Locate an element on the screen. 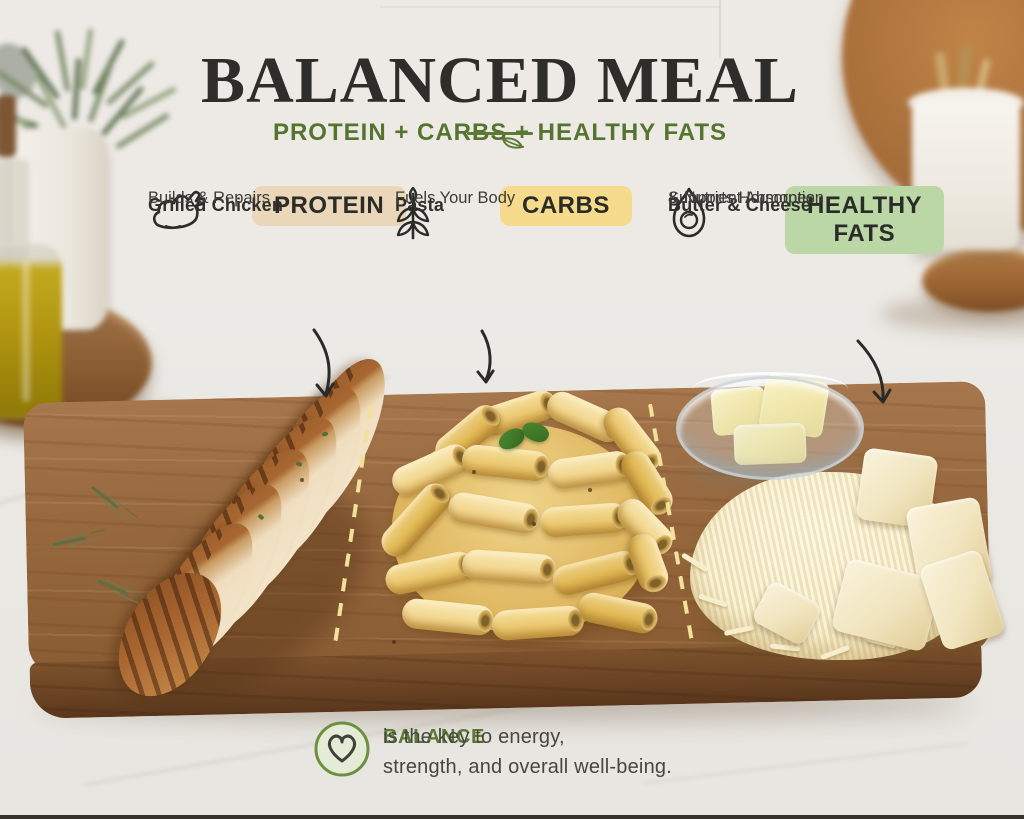 This screenshot has height=819, width=1024. fats-arrow is located at coordinates (874, 371).